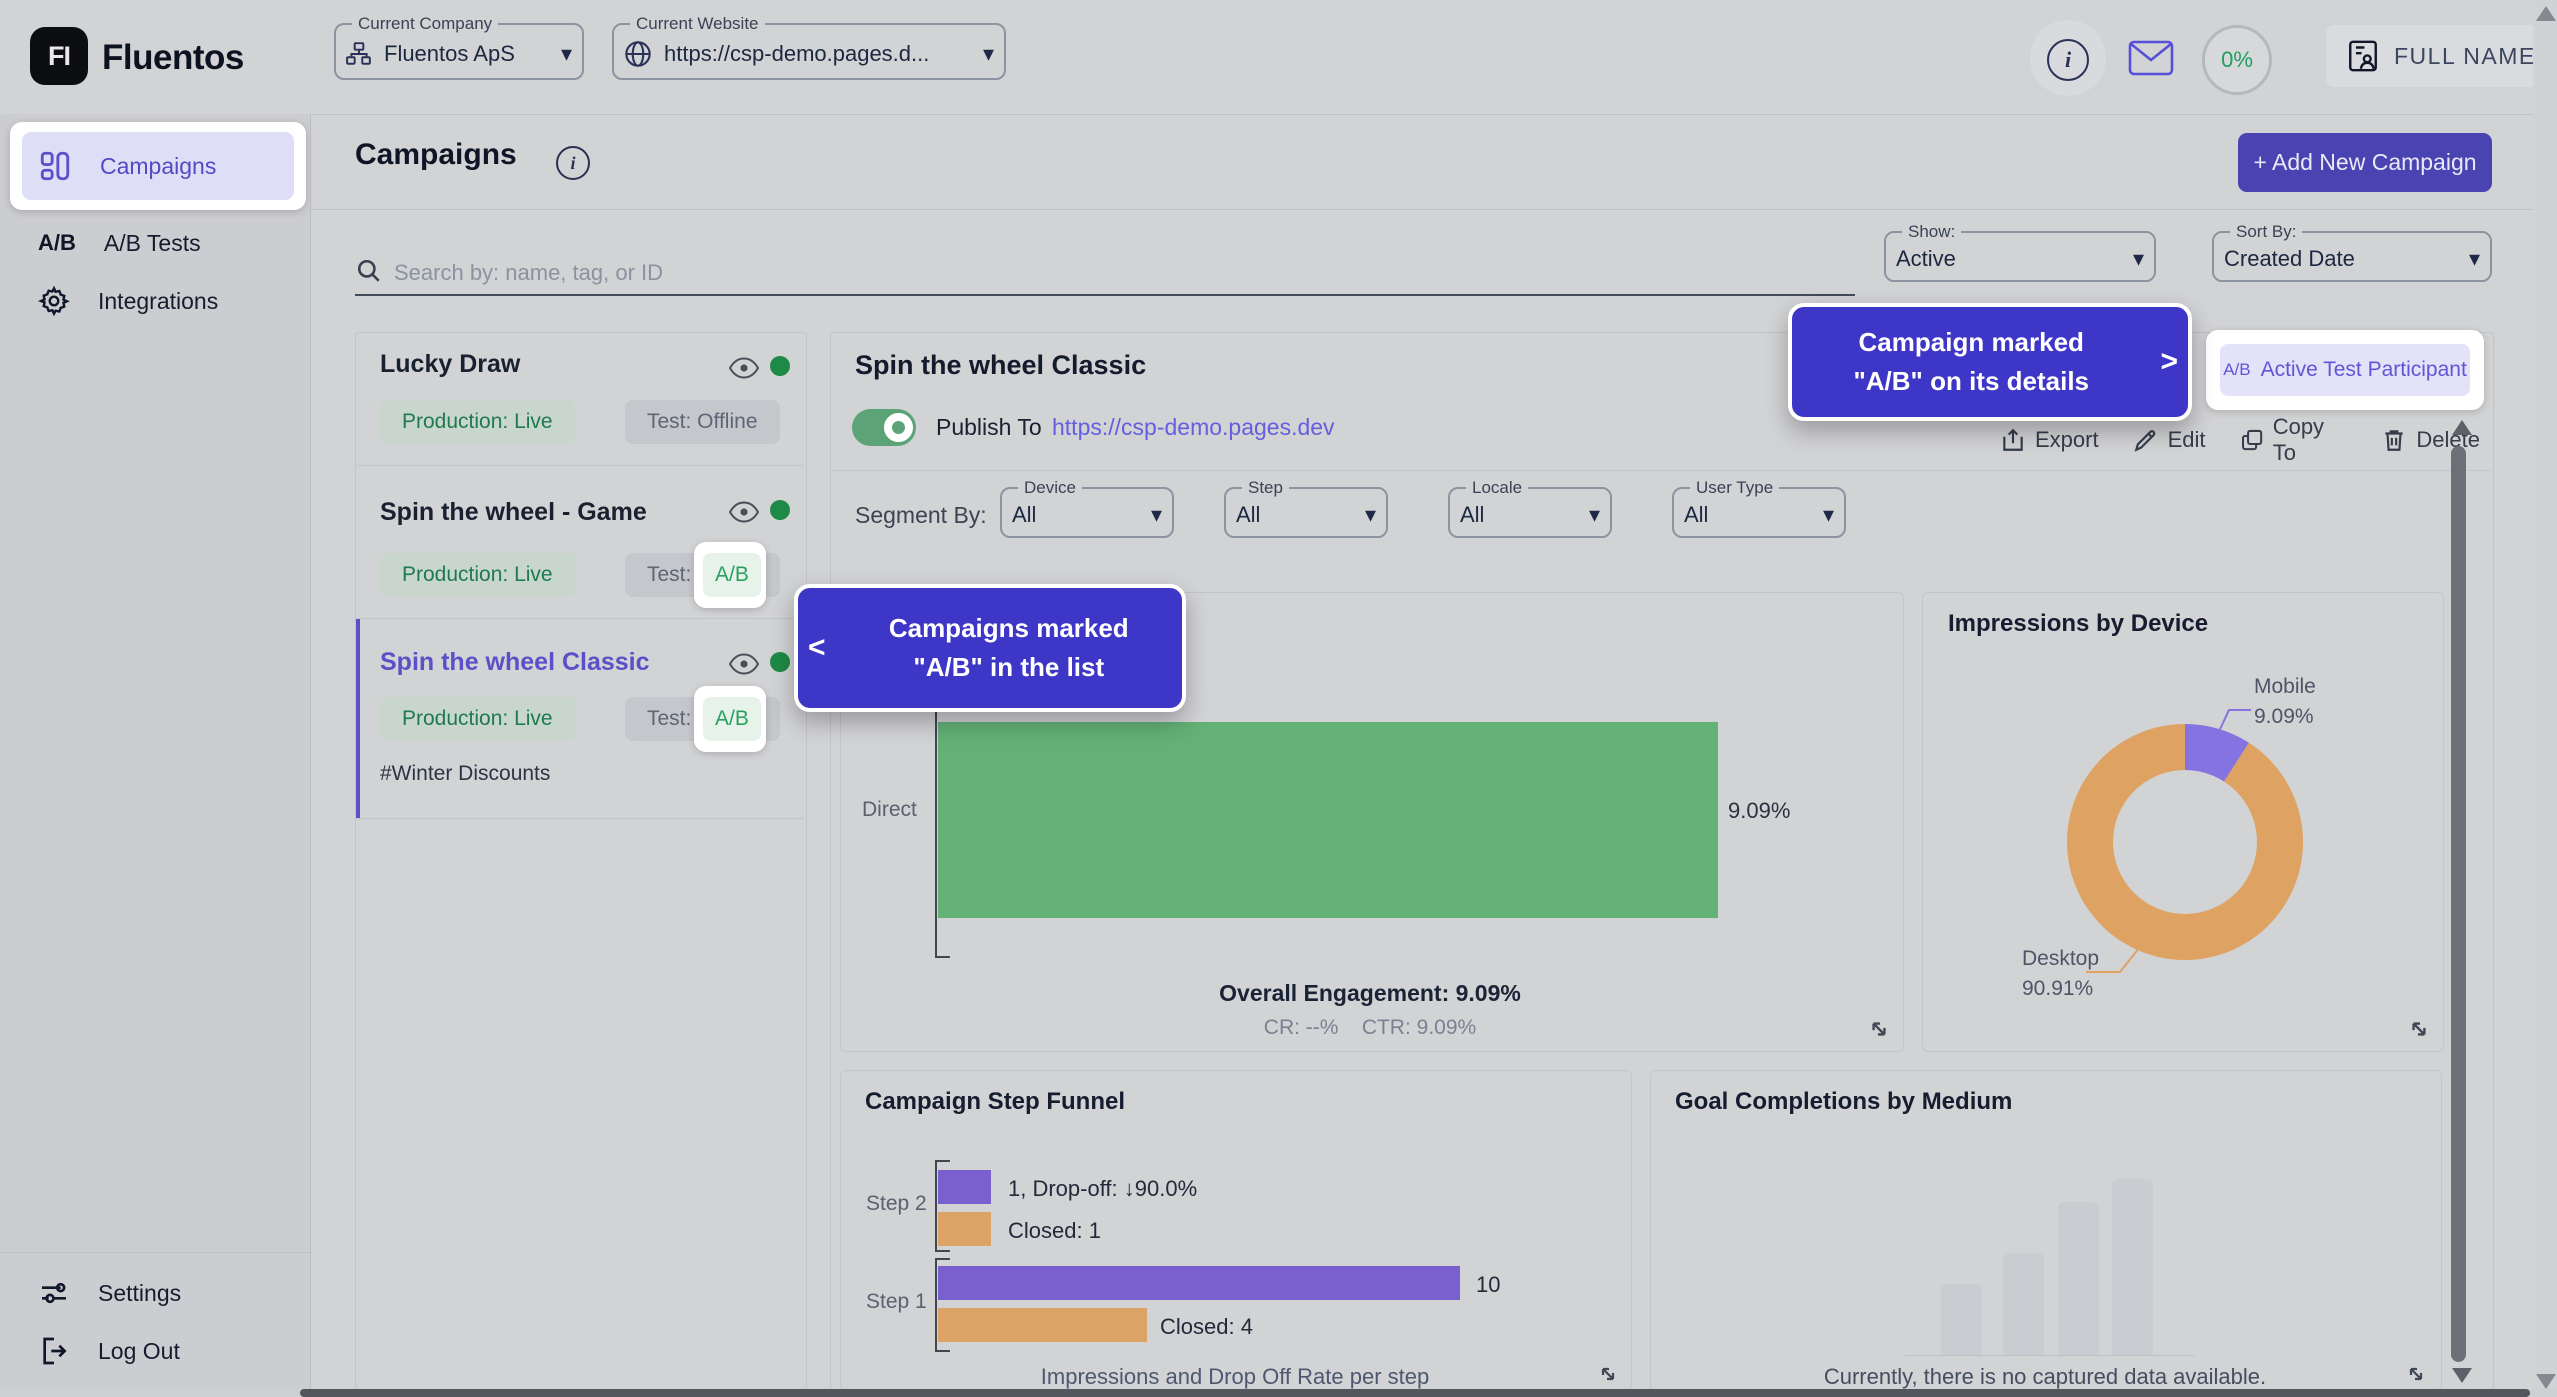 Image resolution: width=2557 pixels, height=1397 pixels. I want to click on impressions-donut-chart, so click(2185, 842).